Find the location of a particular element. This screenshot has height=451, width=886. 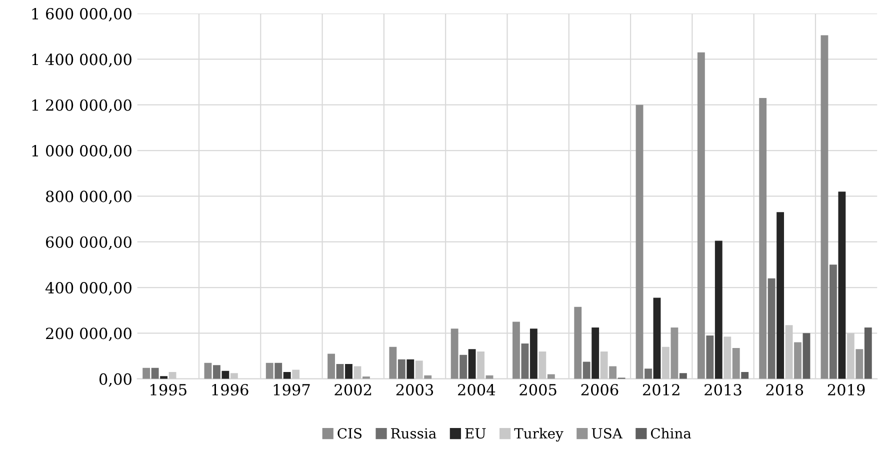

x-tick-label: 2006 is located at coordinates (599, 390).